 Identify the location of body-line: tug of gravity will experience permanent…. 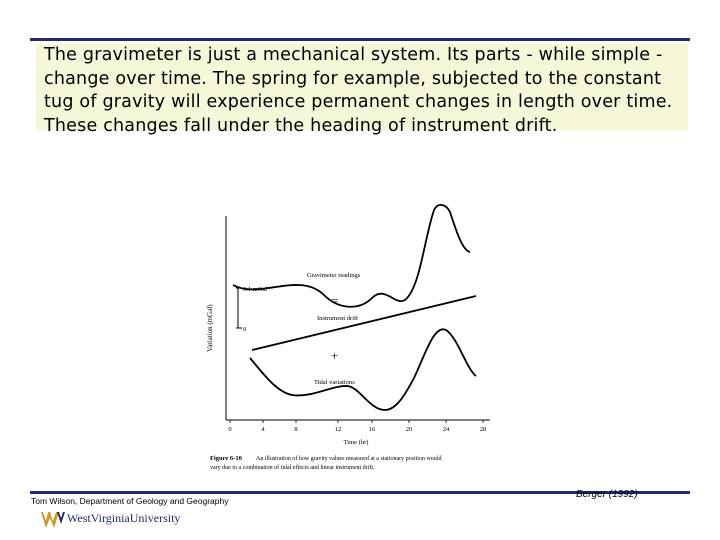
(358, 102).